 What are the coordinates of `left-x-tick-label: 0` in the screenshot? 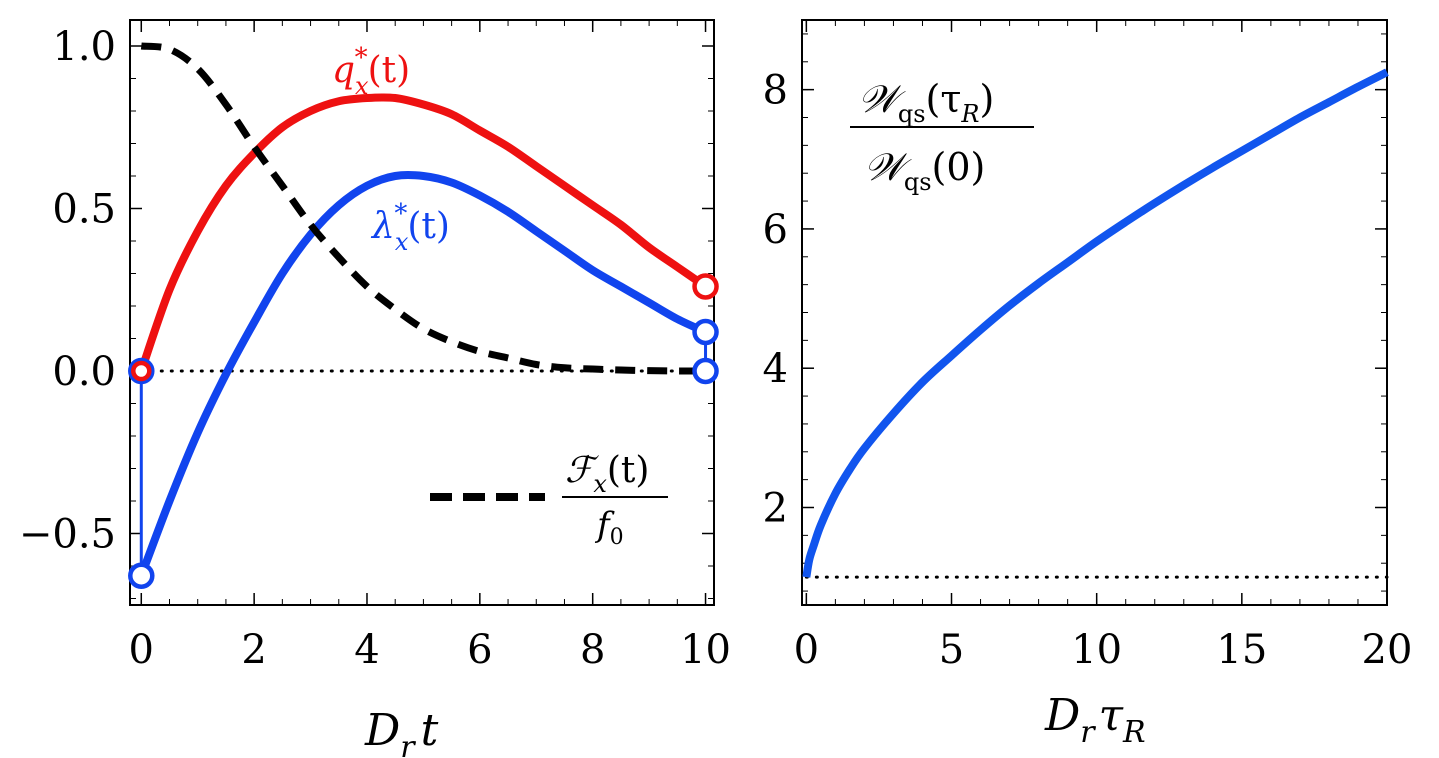 It's located at (141, 650).